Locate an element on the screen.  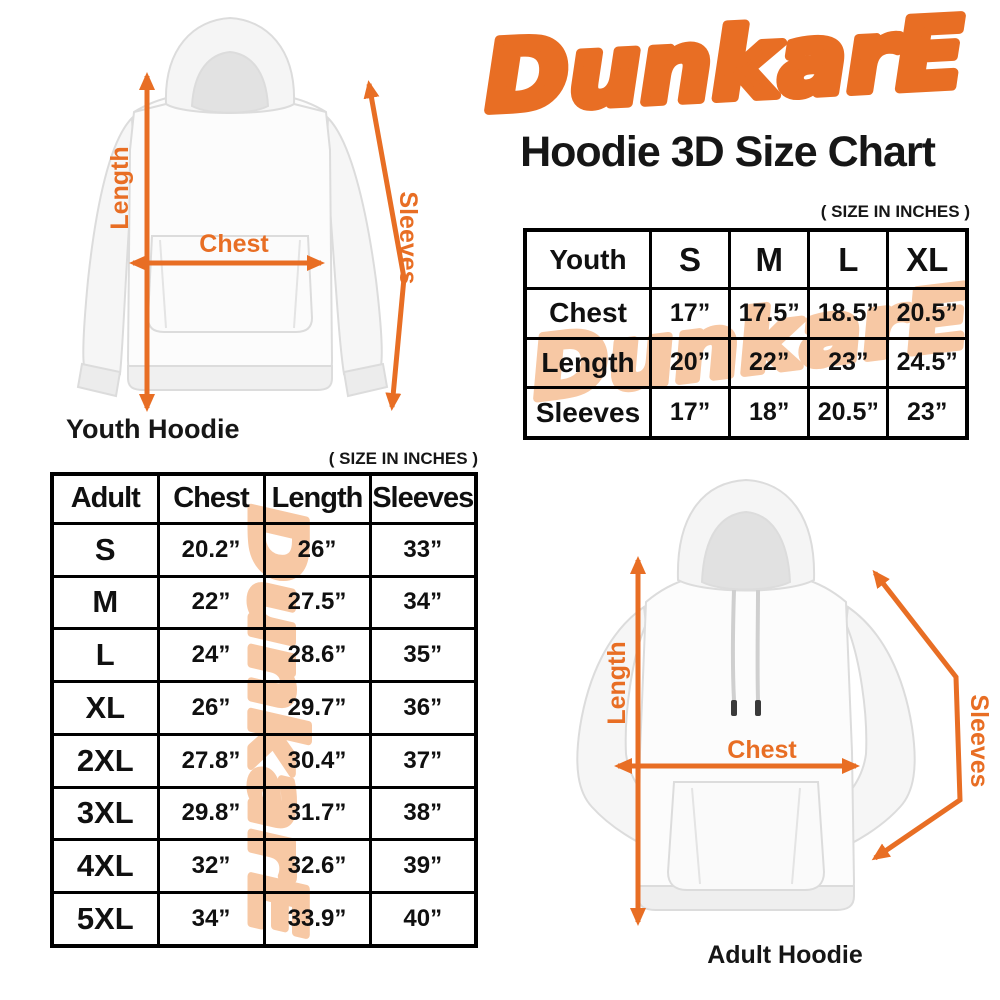
table-row: 2XL 27.8” 30.4” 37” is located at coordinates (264, 760).